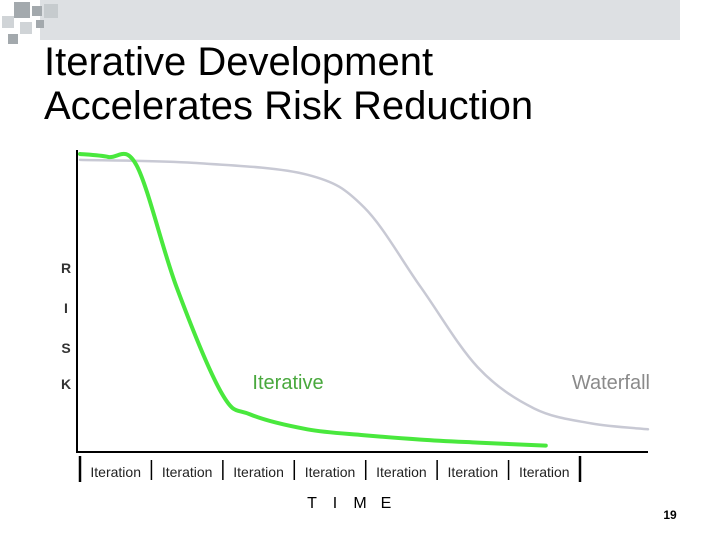 Image resolution: width=720 pixels, height=540 pixels. I want to click on y-axis-letter: I, so click(66, 308).